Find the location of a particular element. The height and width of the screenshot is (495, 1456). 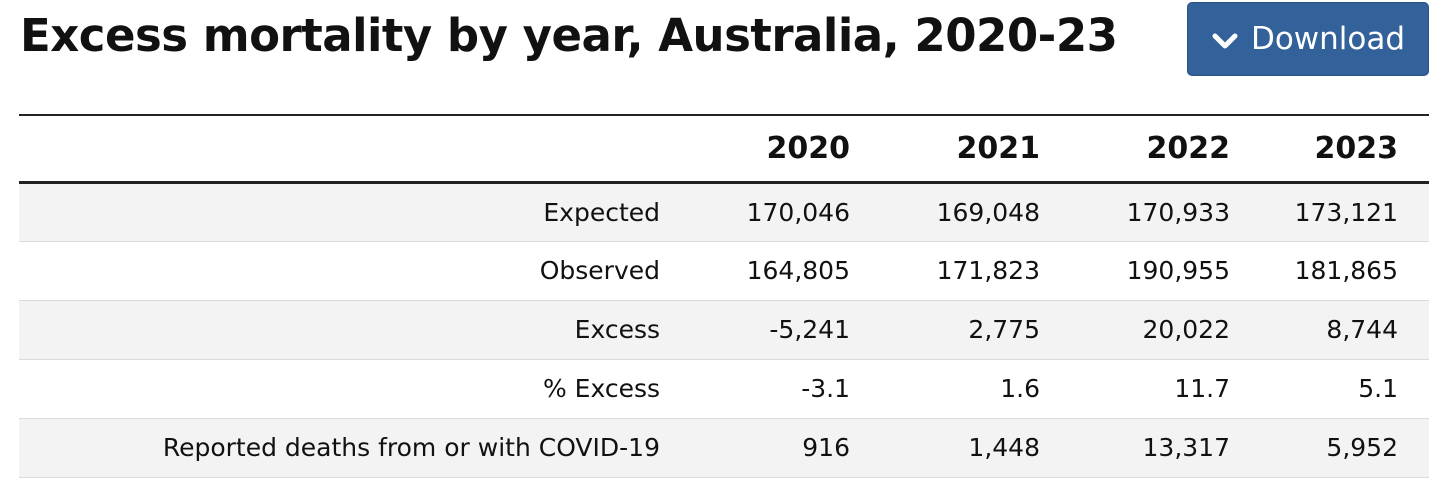

table-row-expected: Expected 170,046 169,048 170,933 173,121 is located at coordinates (724, 211).